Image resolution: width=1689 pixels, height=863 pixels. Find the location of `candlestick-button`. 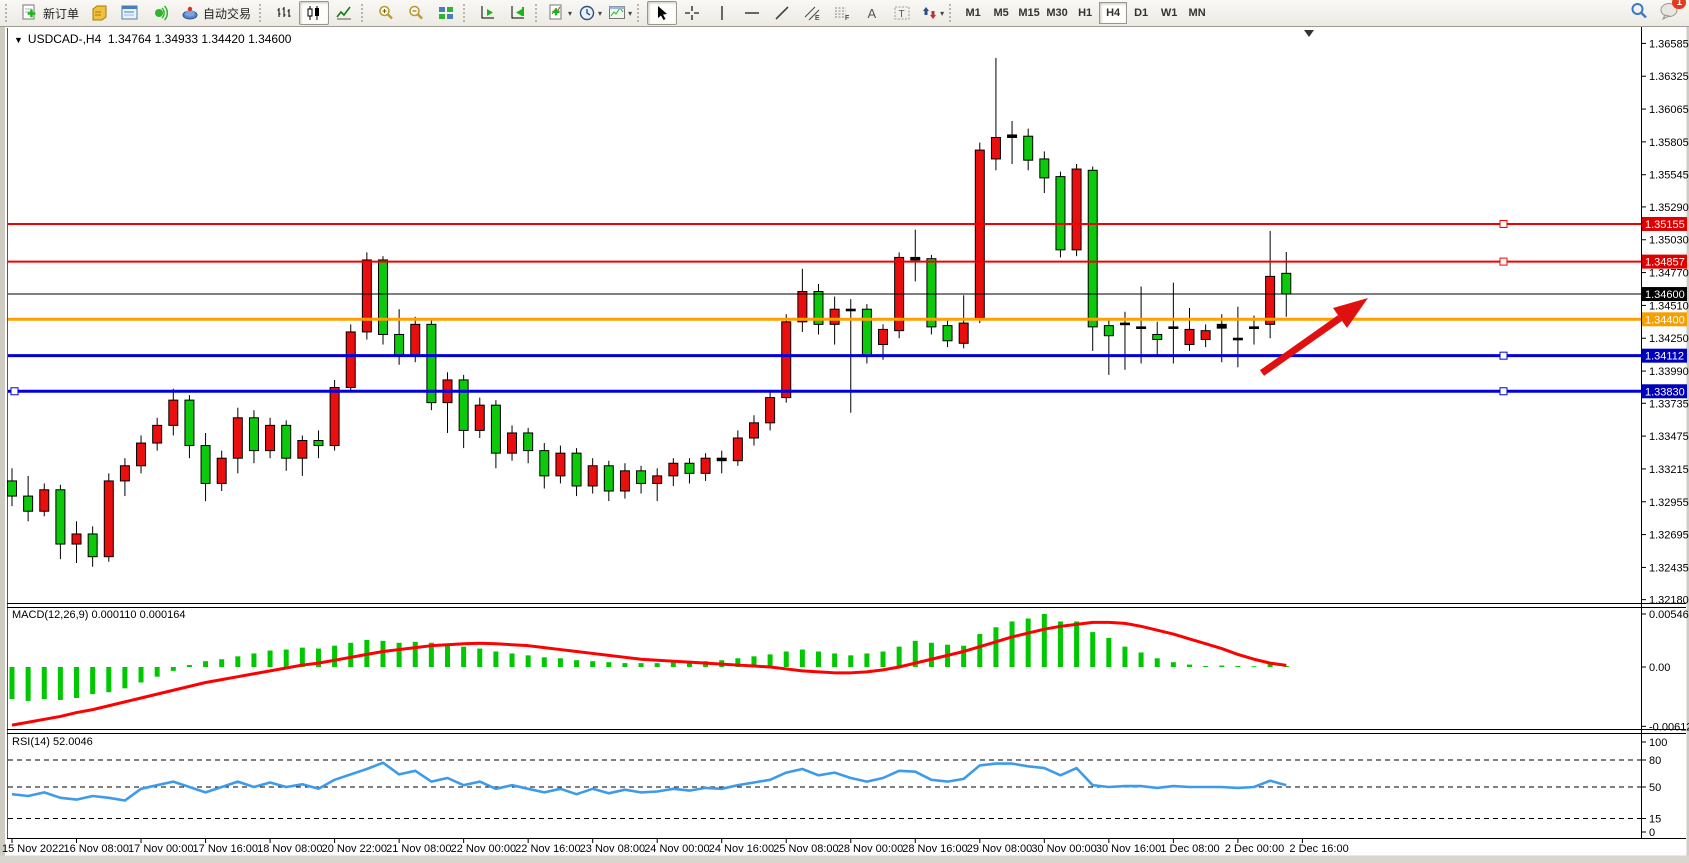

candlestick-button is located at coordinates (314, 13).